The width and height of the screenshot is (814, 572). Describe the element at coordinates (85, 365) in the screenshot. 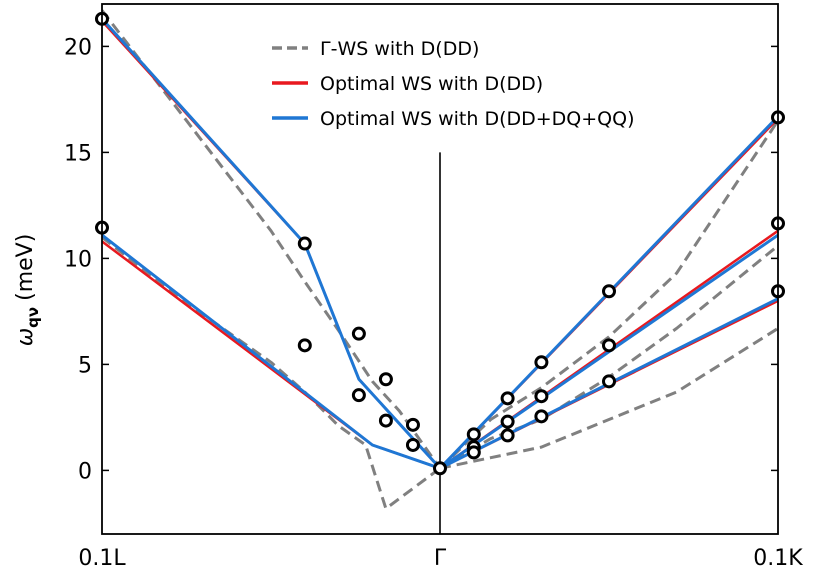

I see `y-tick-label: 5` at that location.